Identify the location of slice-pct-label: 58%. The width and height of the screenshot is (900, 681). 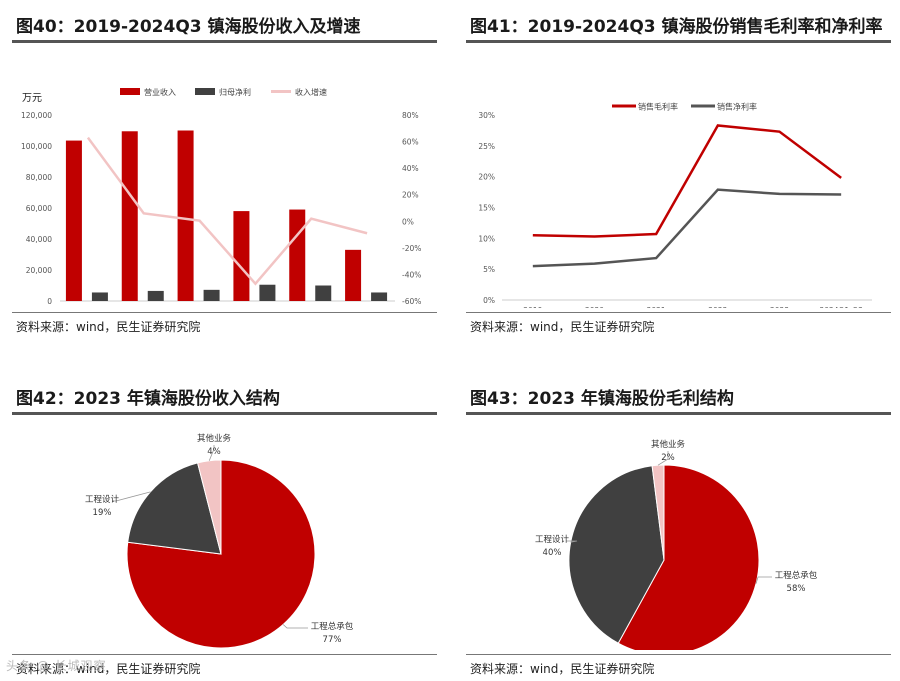
(796, 589).